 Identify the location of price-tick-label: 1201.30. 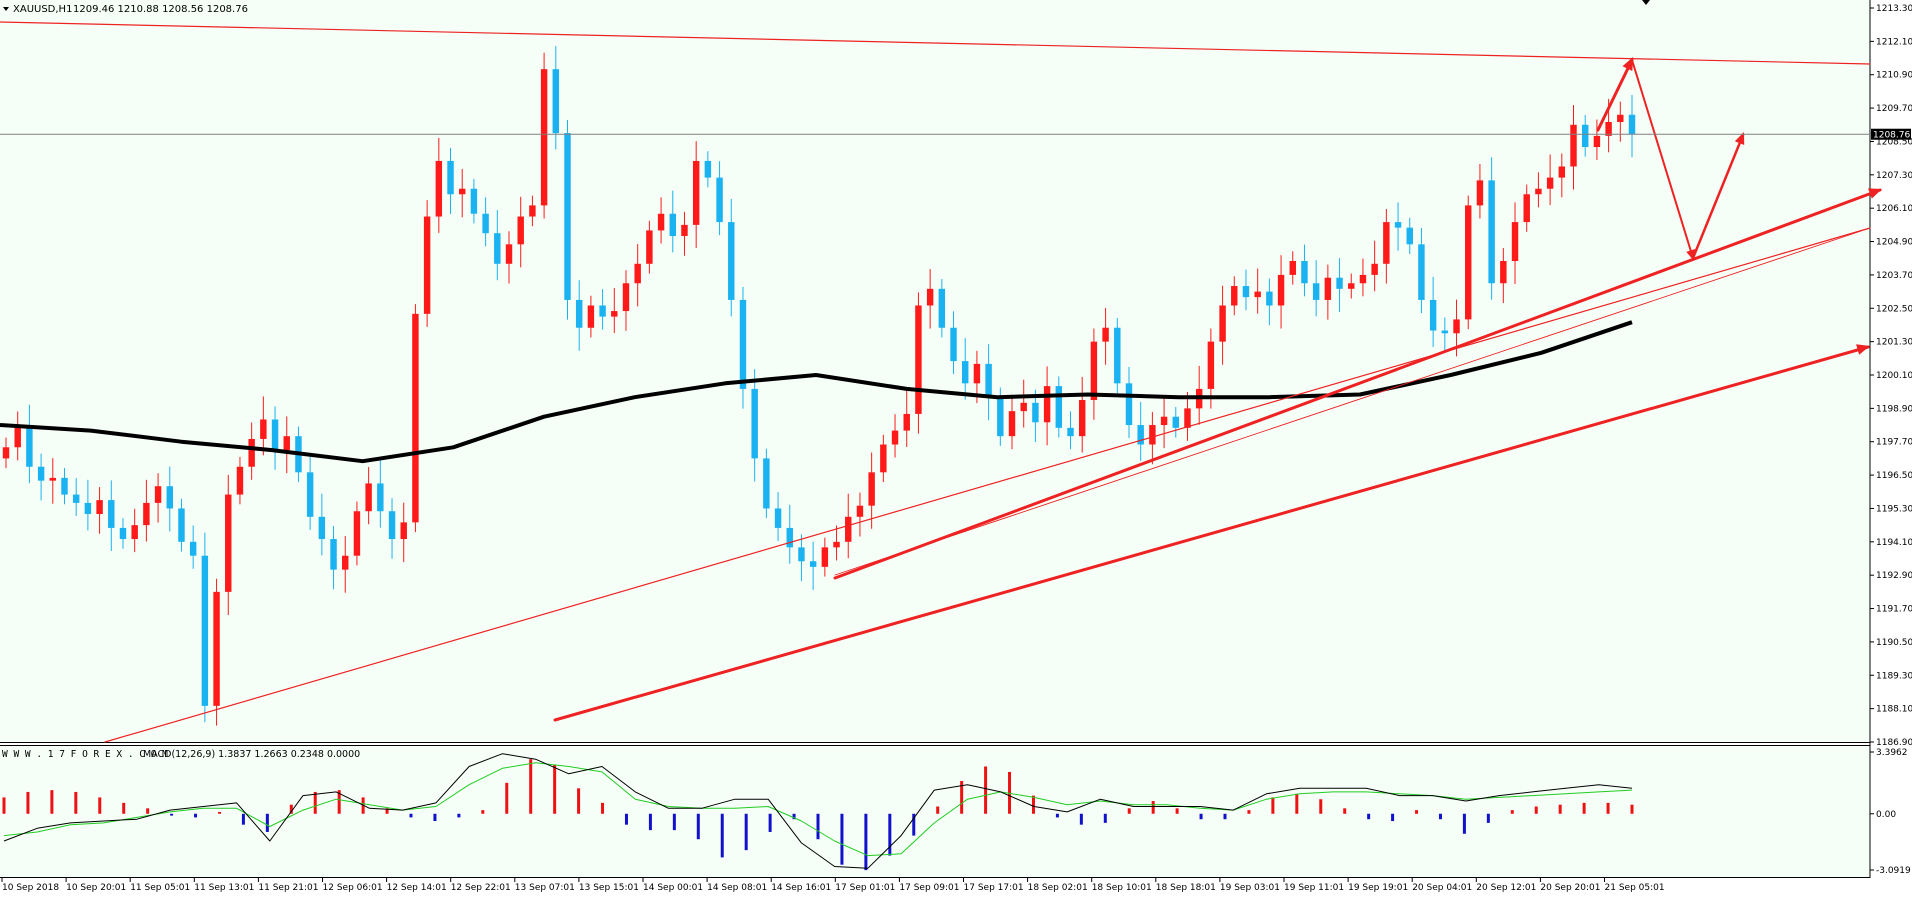
(1894, 343).